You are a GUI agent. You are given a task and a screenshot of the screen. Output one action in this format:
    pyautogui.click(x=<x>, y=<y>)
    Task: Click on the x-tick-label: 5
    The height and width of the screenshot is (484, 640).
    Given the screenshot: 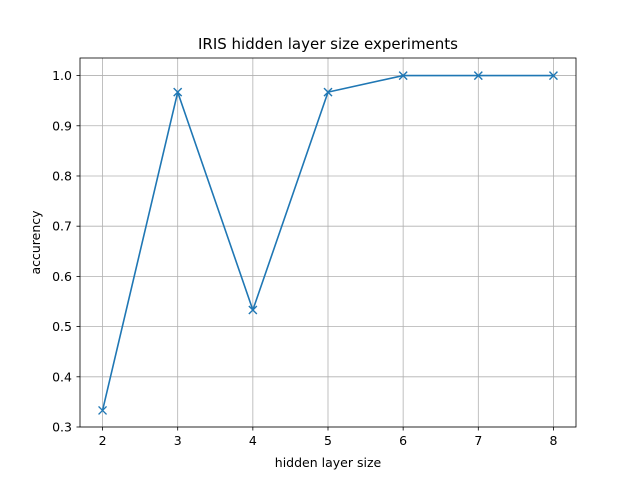 What is the action you would take?
    pyautogui.click(x=328, y=440)
    